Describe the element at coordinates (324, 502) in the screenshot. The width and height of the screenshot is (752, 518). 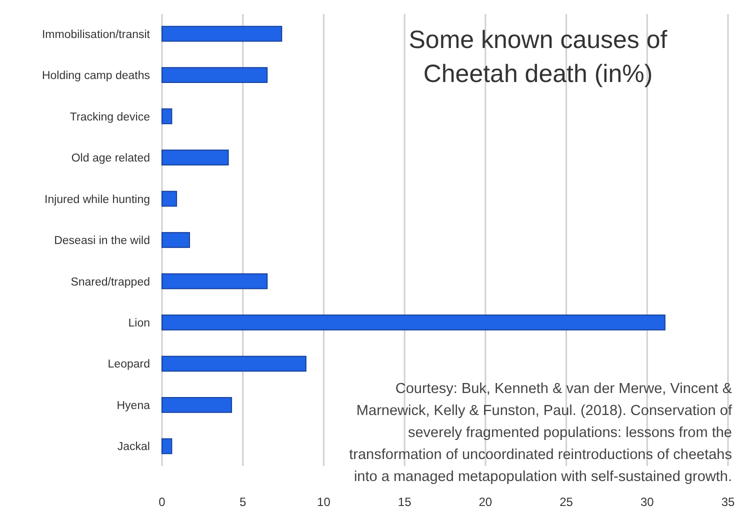
I see `x-tick-label: 10` at that location.